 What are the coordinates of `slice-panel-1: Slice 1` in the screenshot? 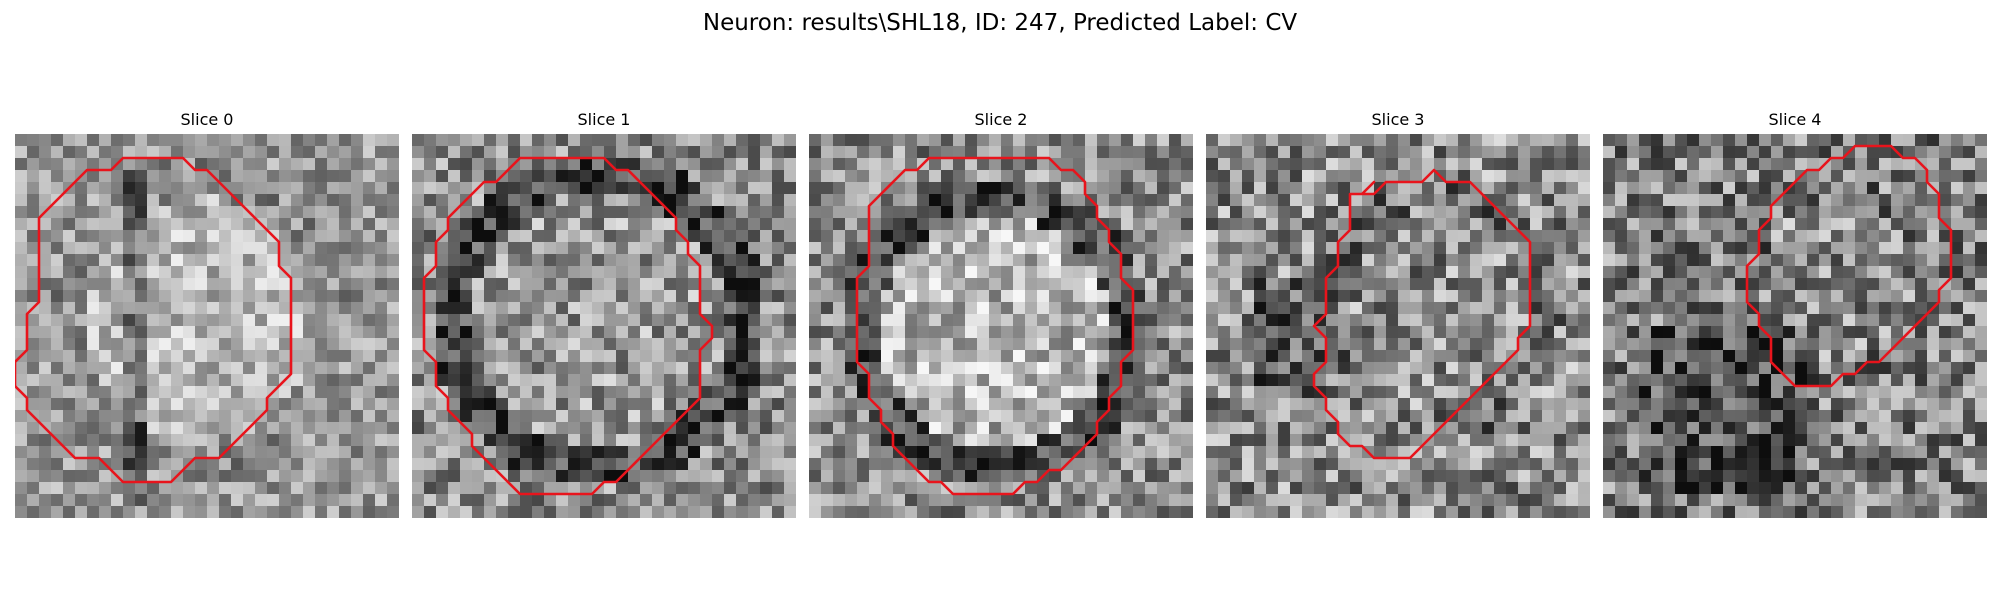 It's located at (604, 314).